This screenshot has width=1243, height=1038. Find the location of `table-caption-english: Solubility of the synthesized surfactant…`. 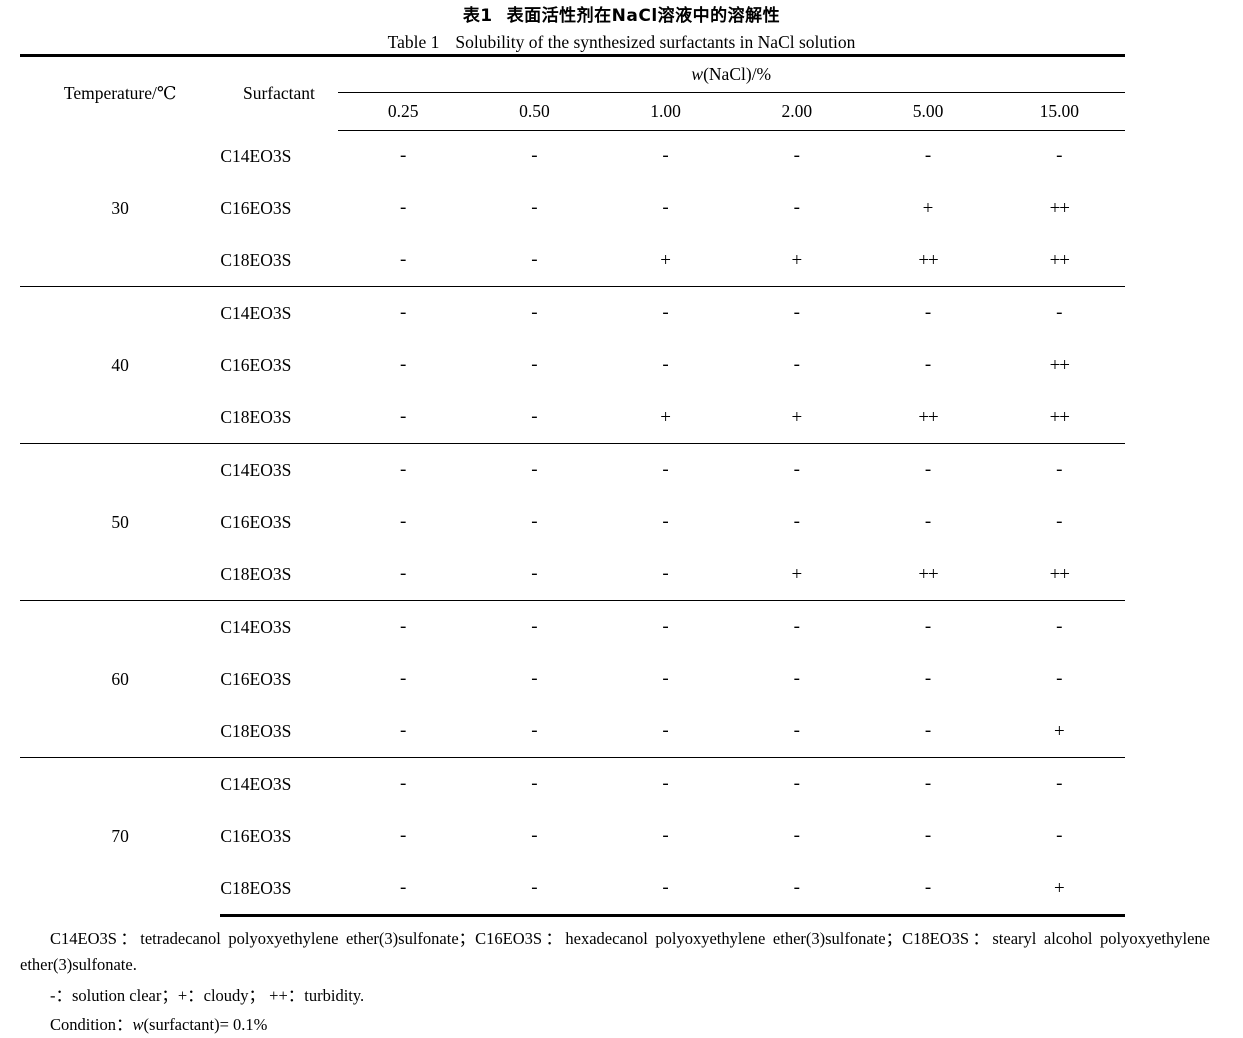

table-caption-english: Solubility of the synthesized surfactant… is located at coordinates (655, 42).